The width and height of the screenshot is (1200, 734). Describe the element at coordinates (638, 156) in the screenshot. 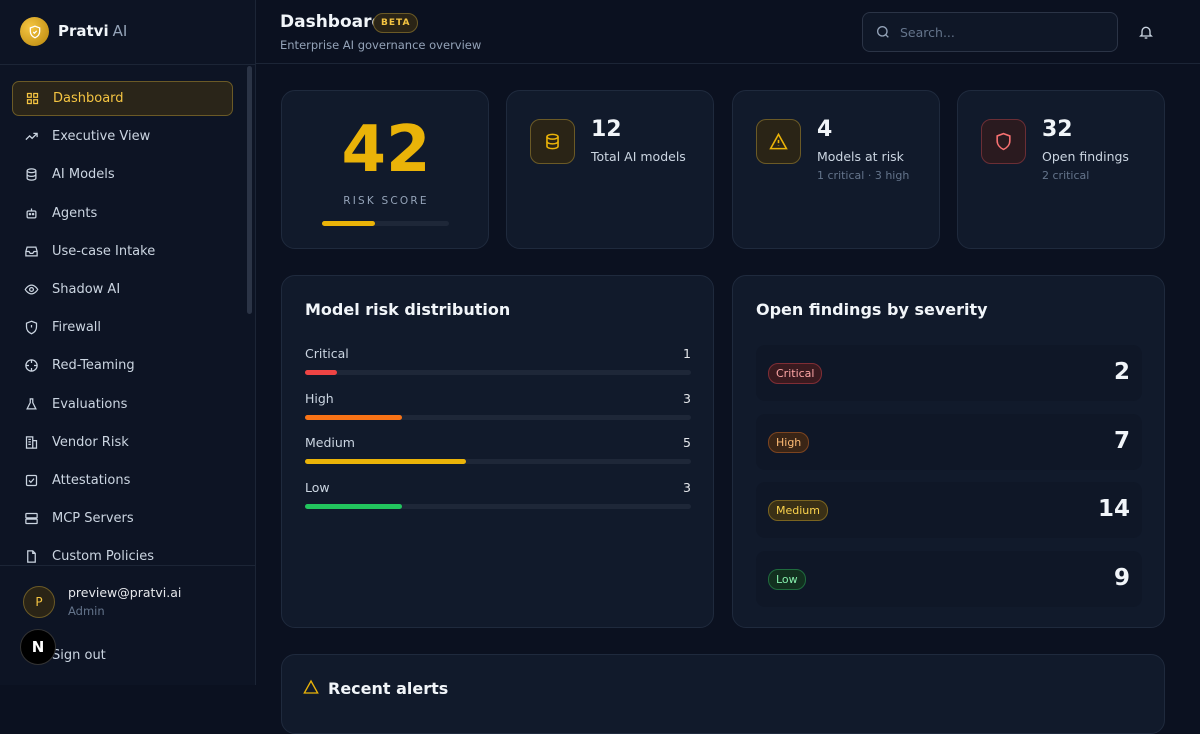

I see `stat-label: Total AI models` at that location.